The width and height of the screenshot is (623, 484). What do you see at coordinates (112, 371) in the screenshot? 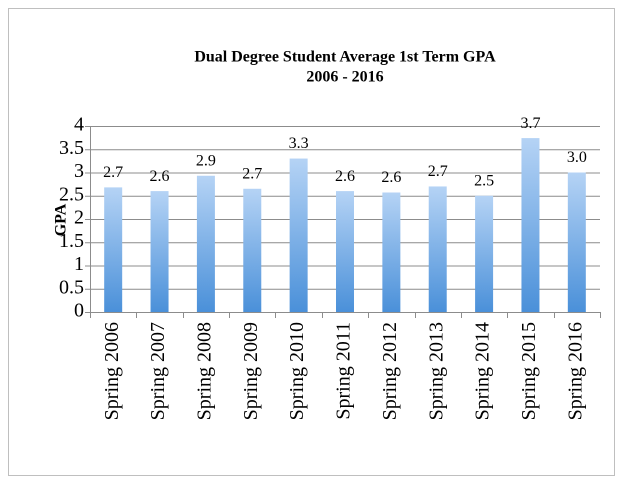
I see `x-tick-label: Spring 2006` at bounding box center [112, 371].